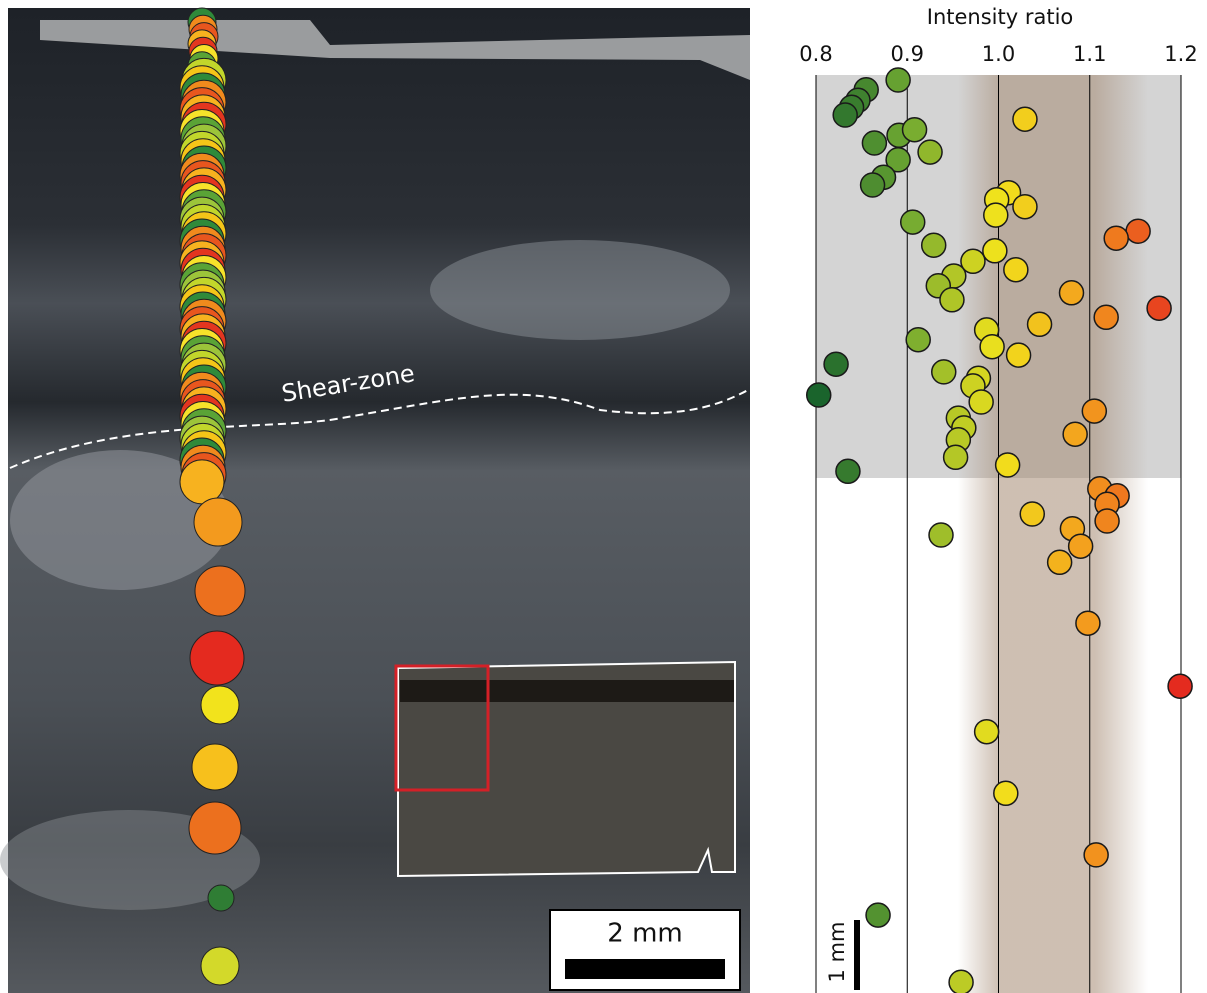 The image size is (1207, 993). Describe the element at coordinates (566, 769) in the screenshot. I see `inset` at that location.